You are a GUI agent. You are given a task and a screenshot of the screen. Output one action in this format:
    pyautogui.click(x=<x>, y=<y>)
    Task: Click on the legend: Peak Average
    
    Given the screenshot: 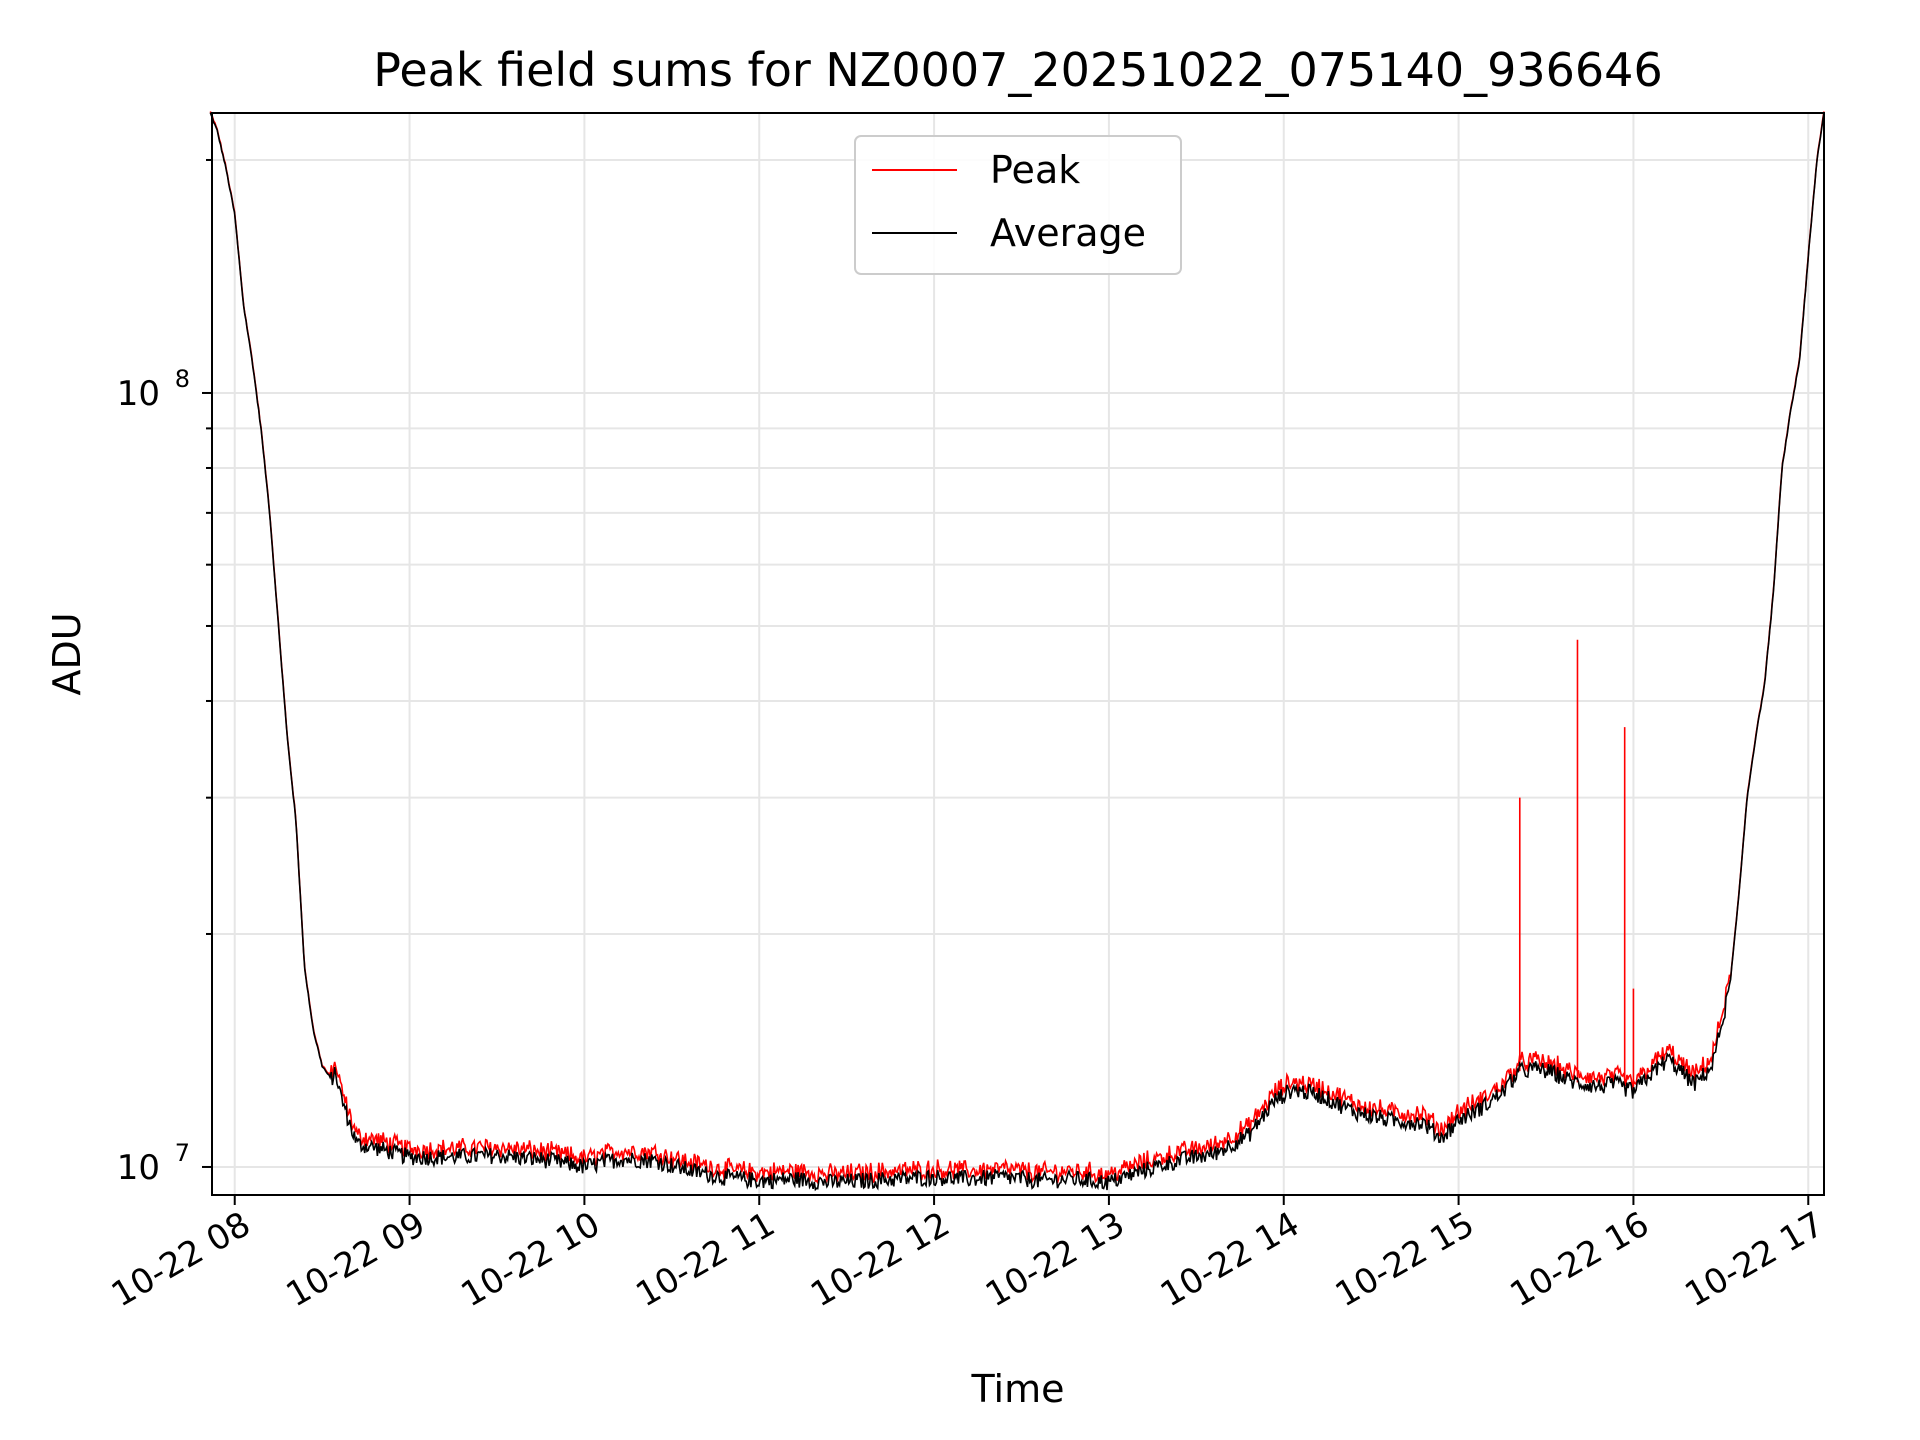 What is the action you would take?
    pyautogui.click(x=1018, y=205)
    